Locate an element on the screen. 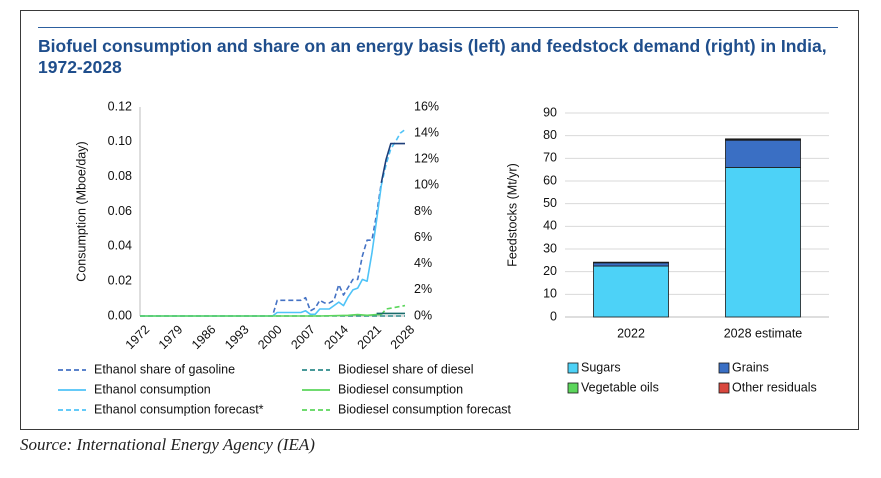 The height and width of the screenshot is (478, 881). left-y-tick-label: 0.08 is located at coordinates (120, 176).